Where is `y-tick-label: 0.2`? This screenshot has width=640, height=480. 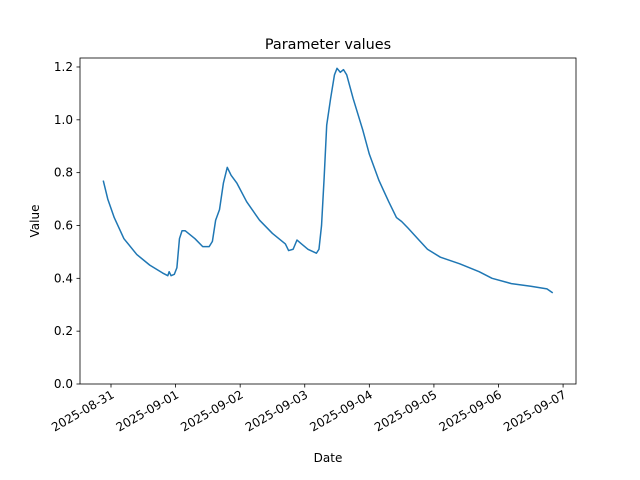
y-tick-label: 0.2 is located at coordinates (63, 331).